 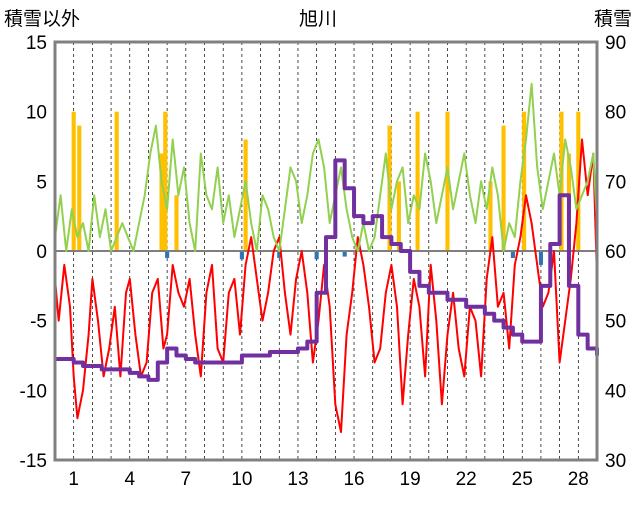 I want to click on x-tick-label: 1, so click(x=73, y=479).